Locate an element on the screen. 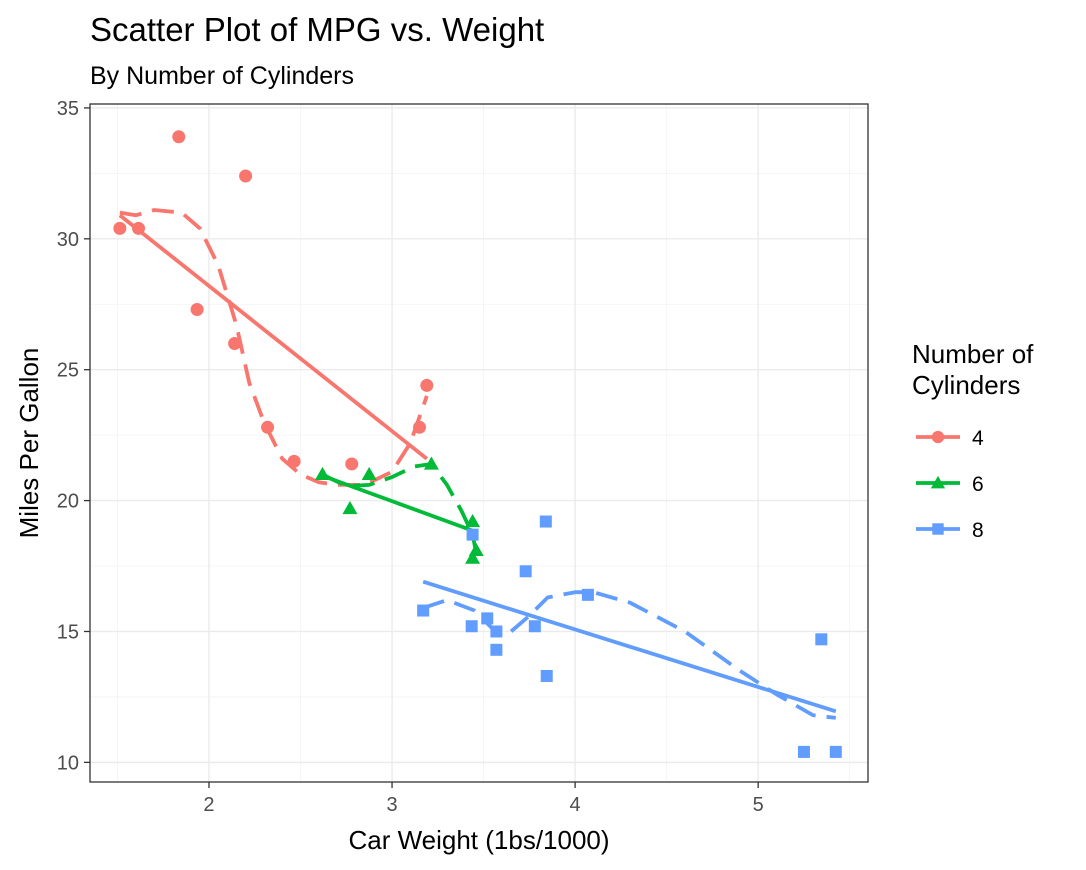 Image resolution: width=1086 pixels, height=870 pixels. legend-title-line-1: Number of is located at coordinates (973, 354).